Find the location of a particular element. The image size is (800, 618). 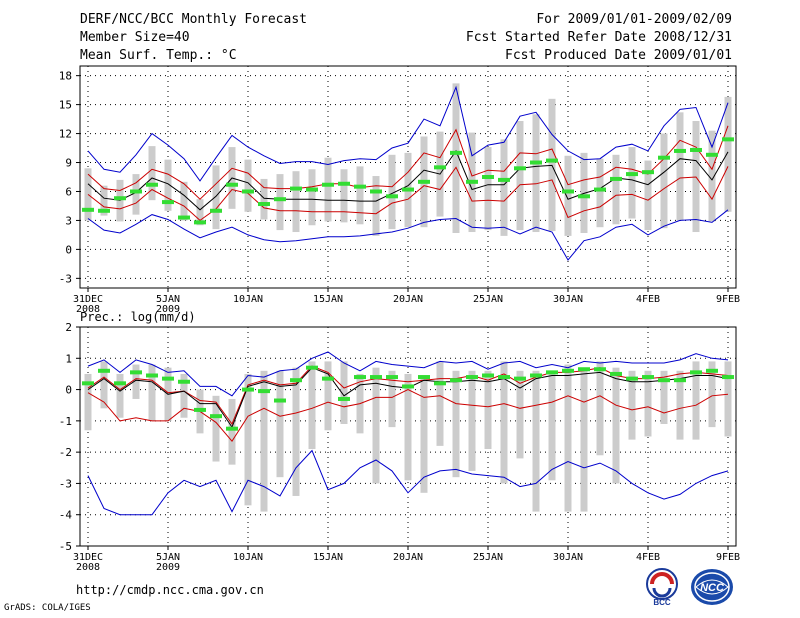

chart-title: DERF/NCC/BCC Monthly Forecast is located at coordinates (193, 19).